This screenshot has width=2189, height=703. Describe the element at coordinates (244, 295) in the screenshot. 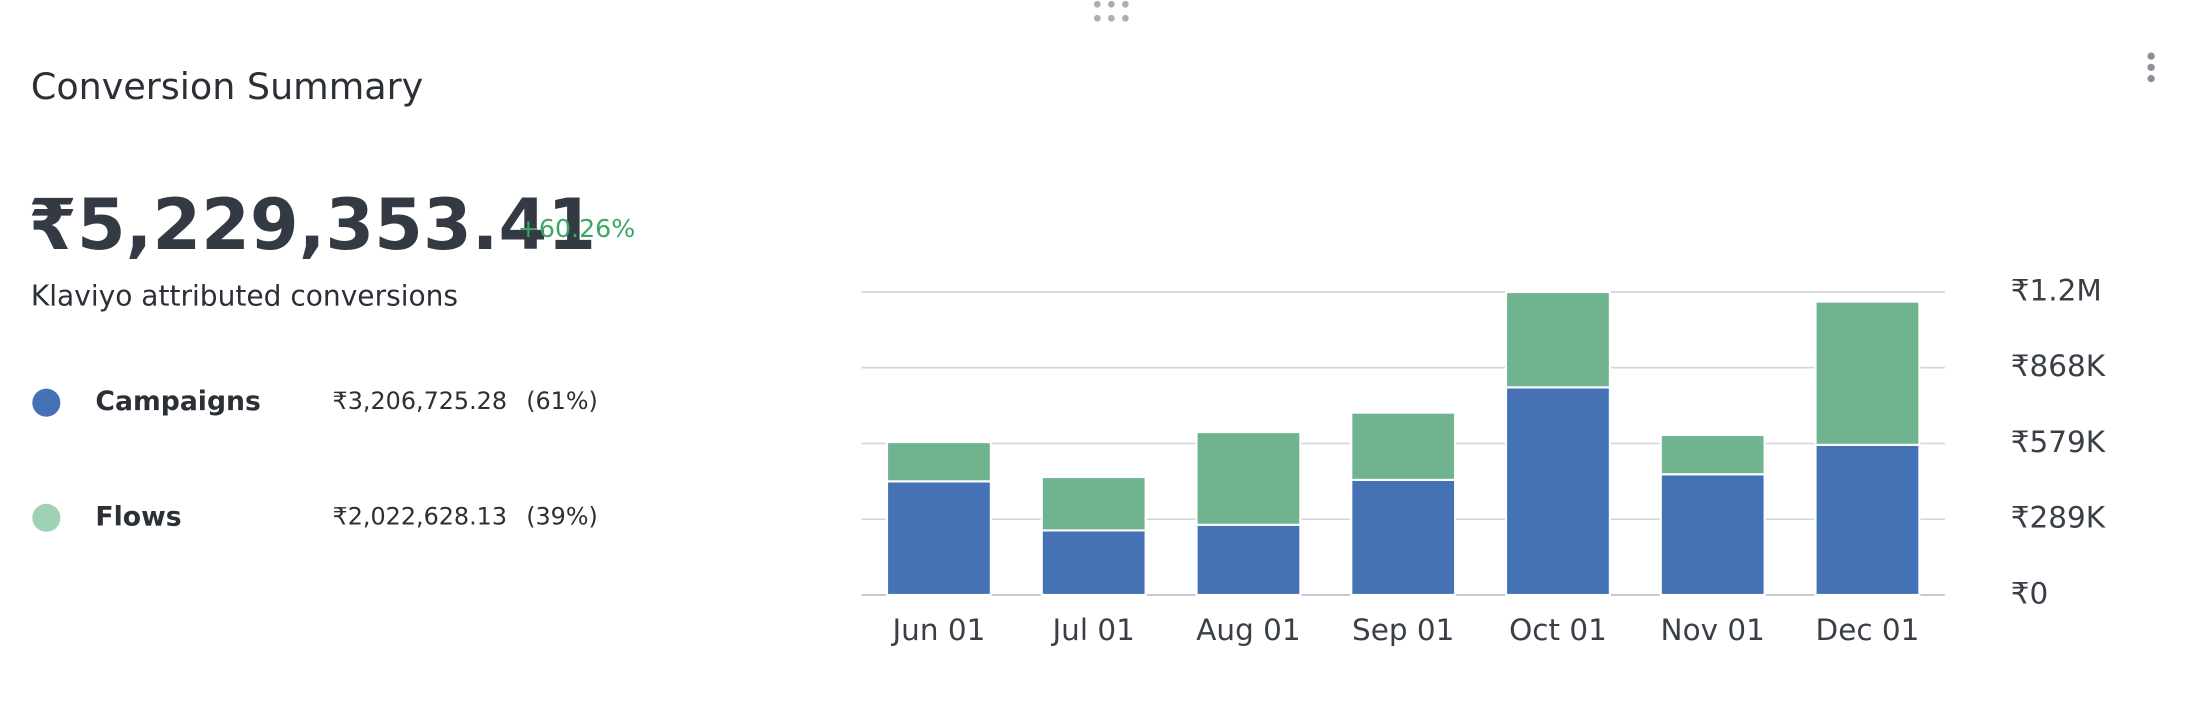

I see `subtitle: Klaviyo attributed conversions` at that location.